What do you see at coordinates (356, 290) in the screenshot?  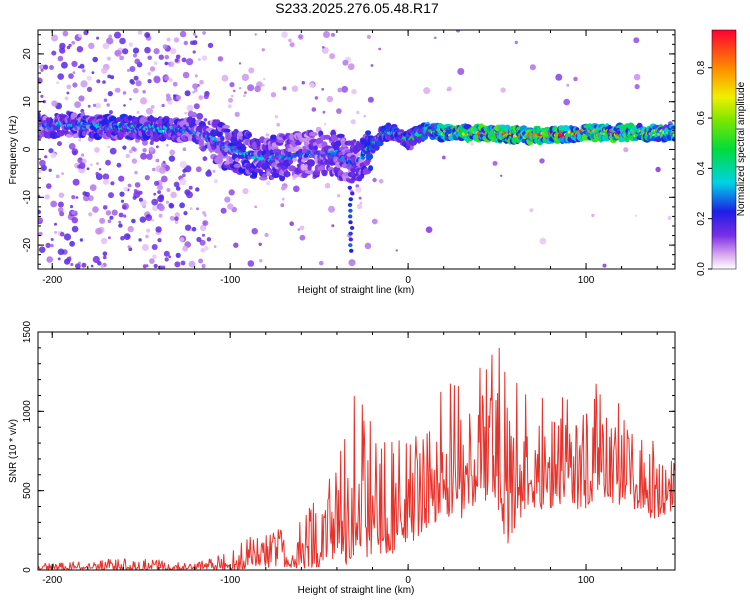 I see `spectrogram-x-label: Height of straight line (km)` at bounding box center [356, 290].